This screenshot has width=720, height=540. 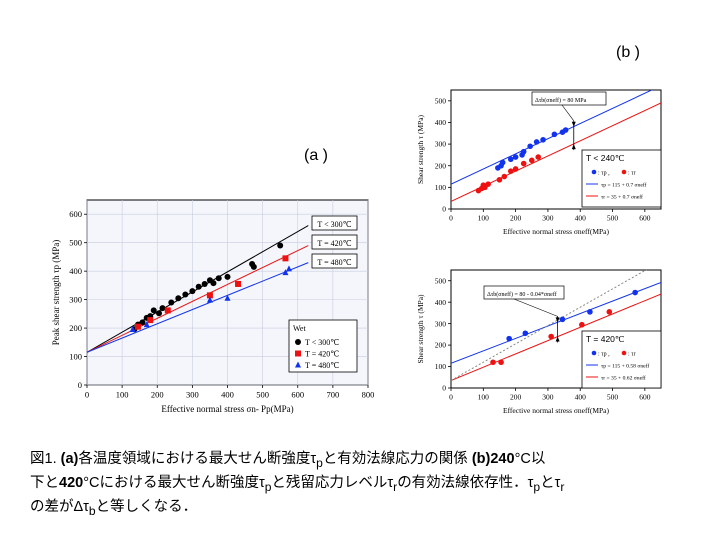 I want to click on legend-entry: : τp ,, so click(x=604, y=355).